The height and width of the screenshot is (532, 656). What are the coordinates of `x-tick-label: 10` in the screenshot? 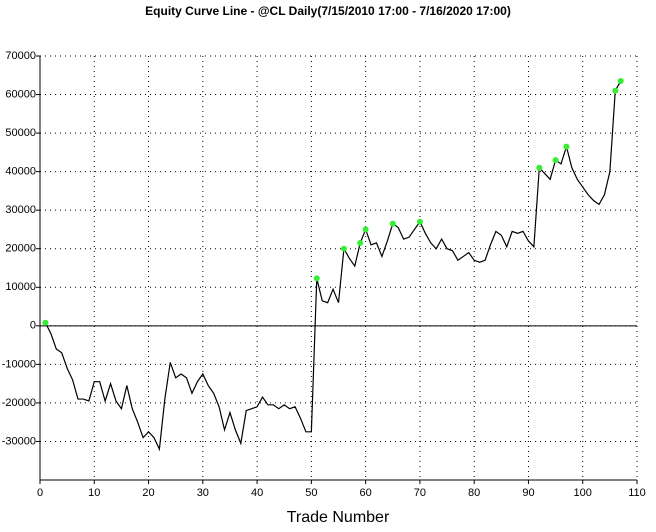 It's located at (94, 493).